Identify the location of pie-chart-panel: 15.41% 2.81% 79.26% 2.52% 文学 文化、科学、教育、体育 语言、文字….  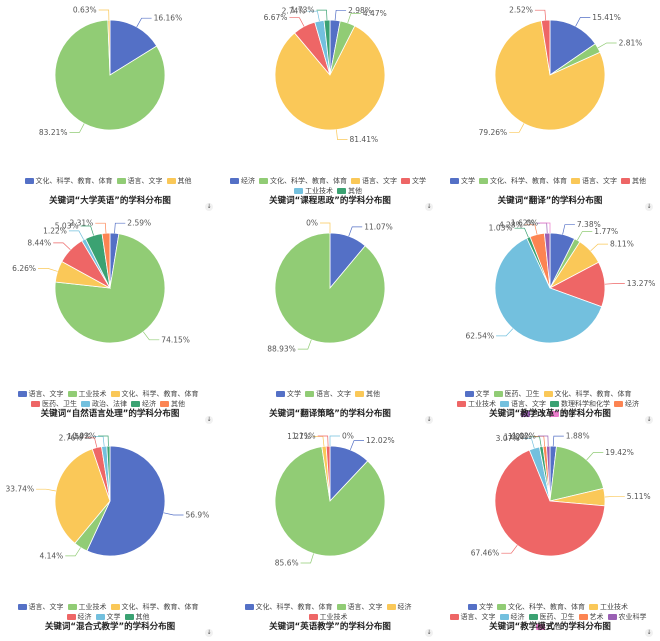
(550, 106).